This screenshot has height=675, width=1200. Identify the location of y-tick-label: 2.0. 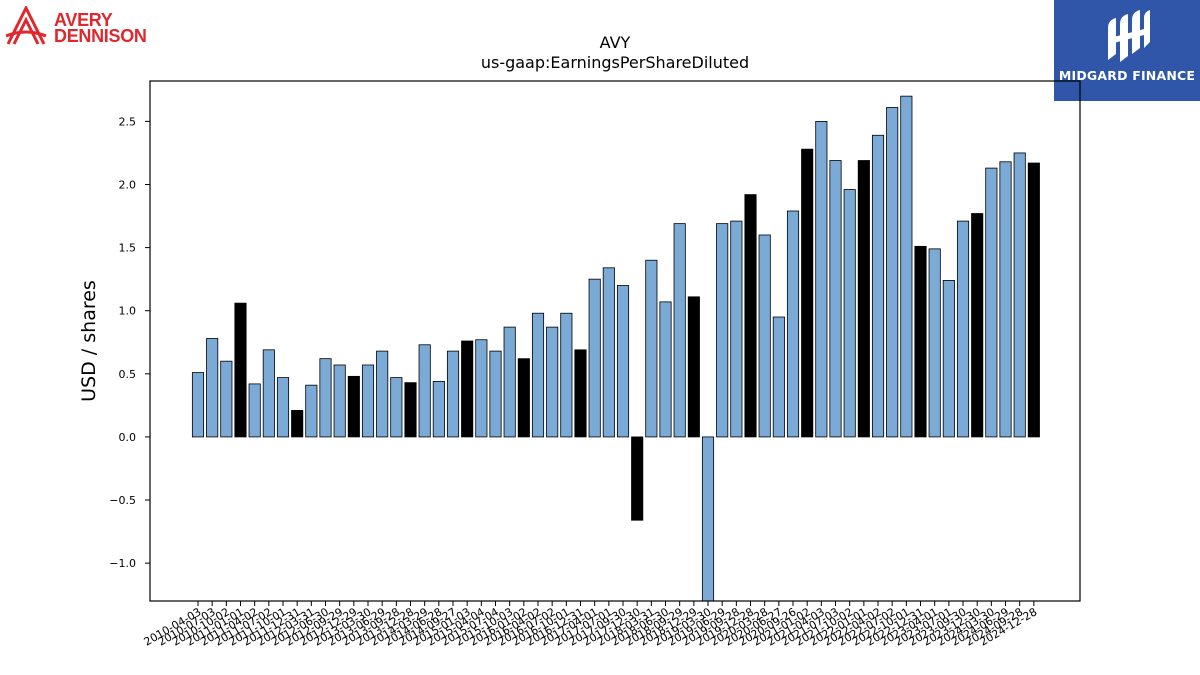
(128, 184).